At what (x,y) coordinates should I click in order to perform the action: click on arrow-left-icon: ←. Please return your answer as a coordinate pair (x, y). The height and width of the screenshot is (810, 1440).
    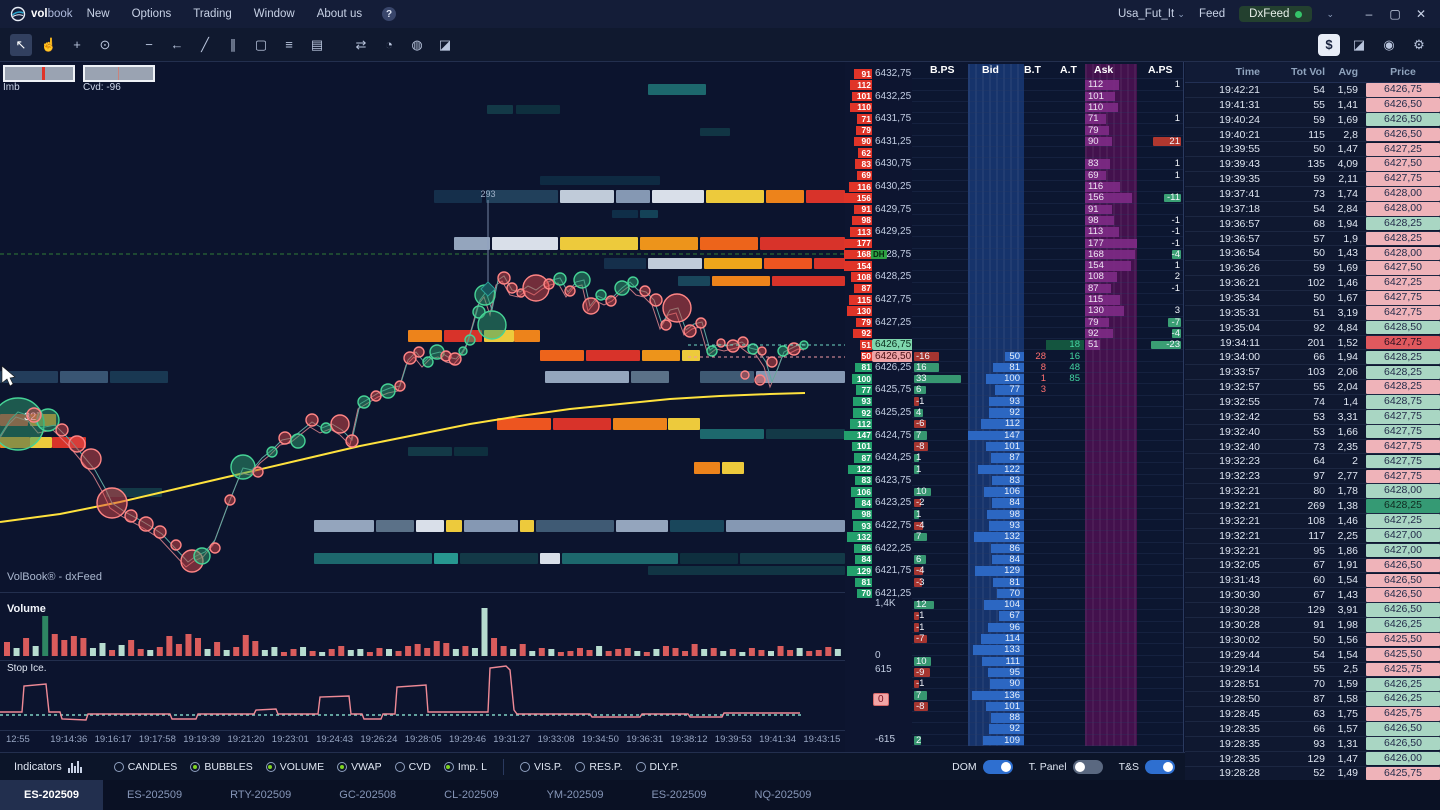
    Looking at the image, I should click on (177, 44).